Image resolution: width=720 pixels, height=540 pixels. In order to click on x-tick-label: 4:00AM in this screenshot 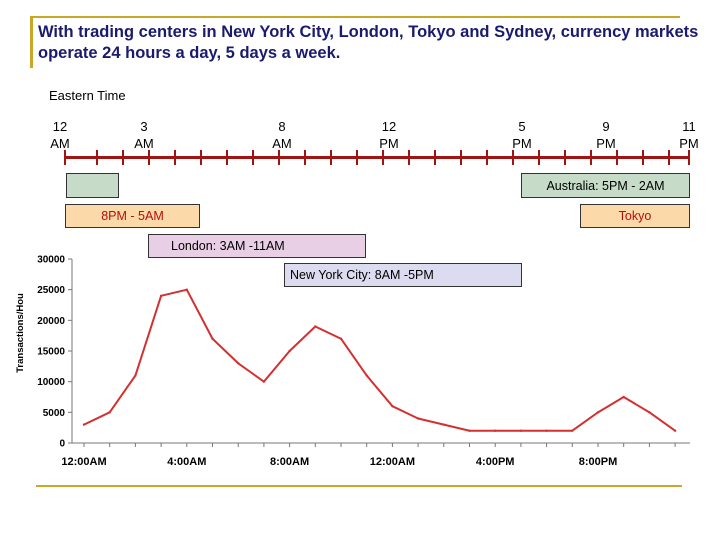, I will do `click(186, 462)`.